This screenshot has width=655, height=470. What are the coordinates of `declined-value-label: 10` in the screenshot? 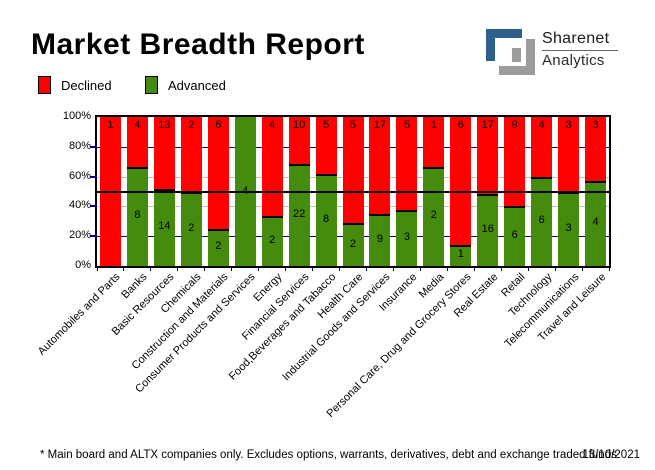 It's located at (299, 125).